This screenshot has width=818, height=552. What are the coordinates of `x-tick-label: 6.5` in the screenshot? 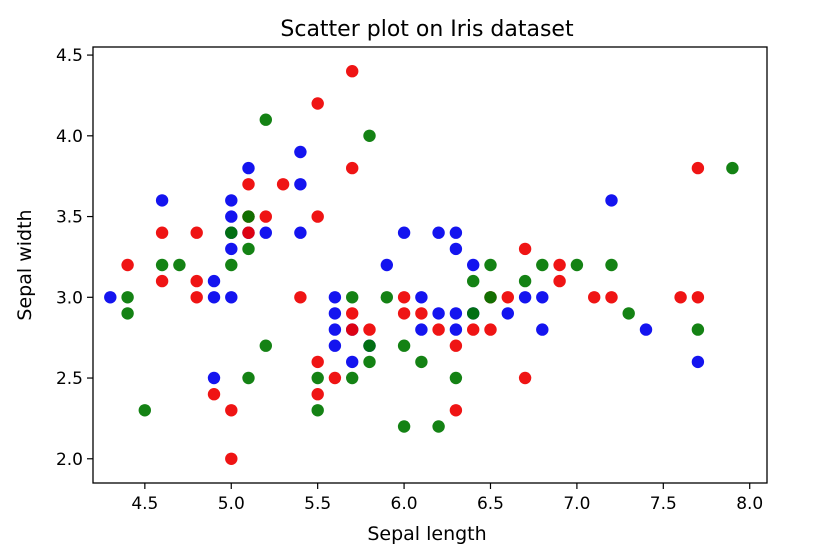 It's located at (490, 504).